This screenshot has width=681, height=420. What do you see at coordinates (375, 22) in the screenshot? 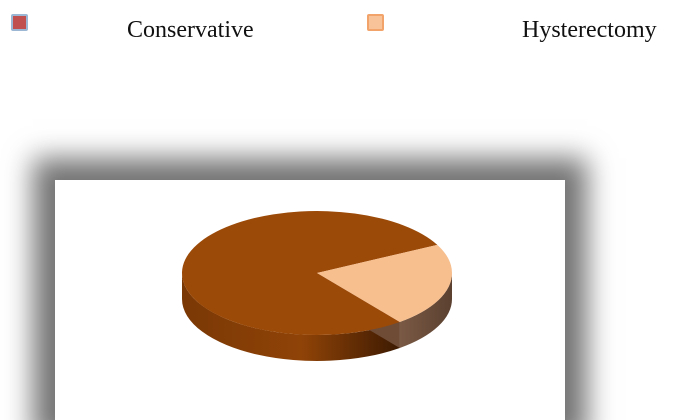
I see `legend-swatch-hysterectomy` at bounding box center [375, 22].